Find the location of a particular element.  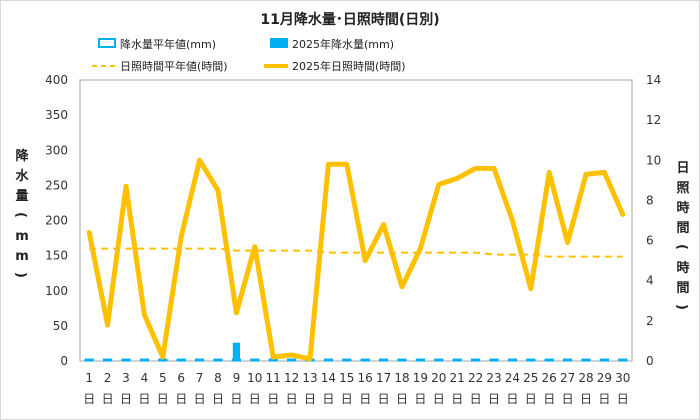

legend-item: 日照時間平年値(時間) is located at coordinates (160, 66).